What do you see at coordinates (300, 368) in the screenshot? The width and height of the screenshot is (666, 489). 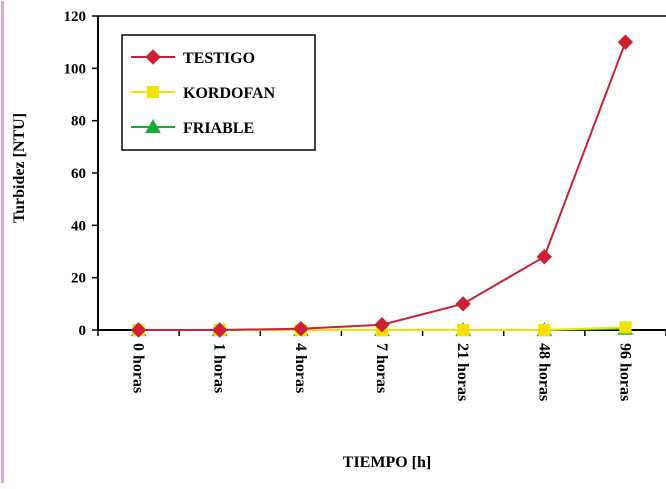 I see `x-tick-label: 4 horas` at bounding box center [300, 368].